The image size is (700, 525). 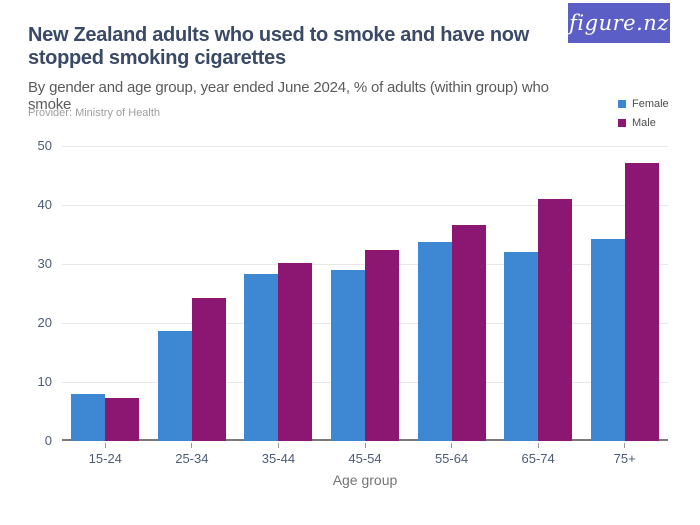 What do you see at coordinates (94, 113) in the screenshot?
I see `provider-label: Provider: Ministry of Health` at bounding box center [94, 113].